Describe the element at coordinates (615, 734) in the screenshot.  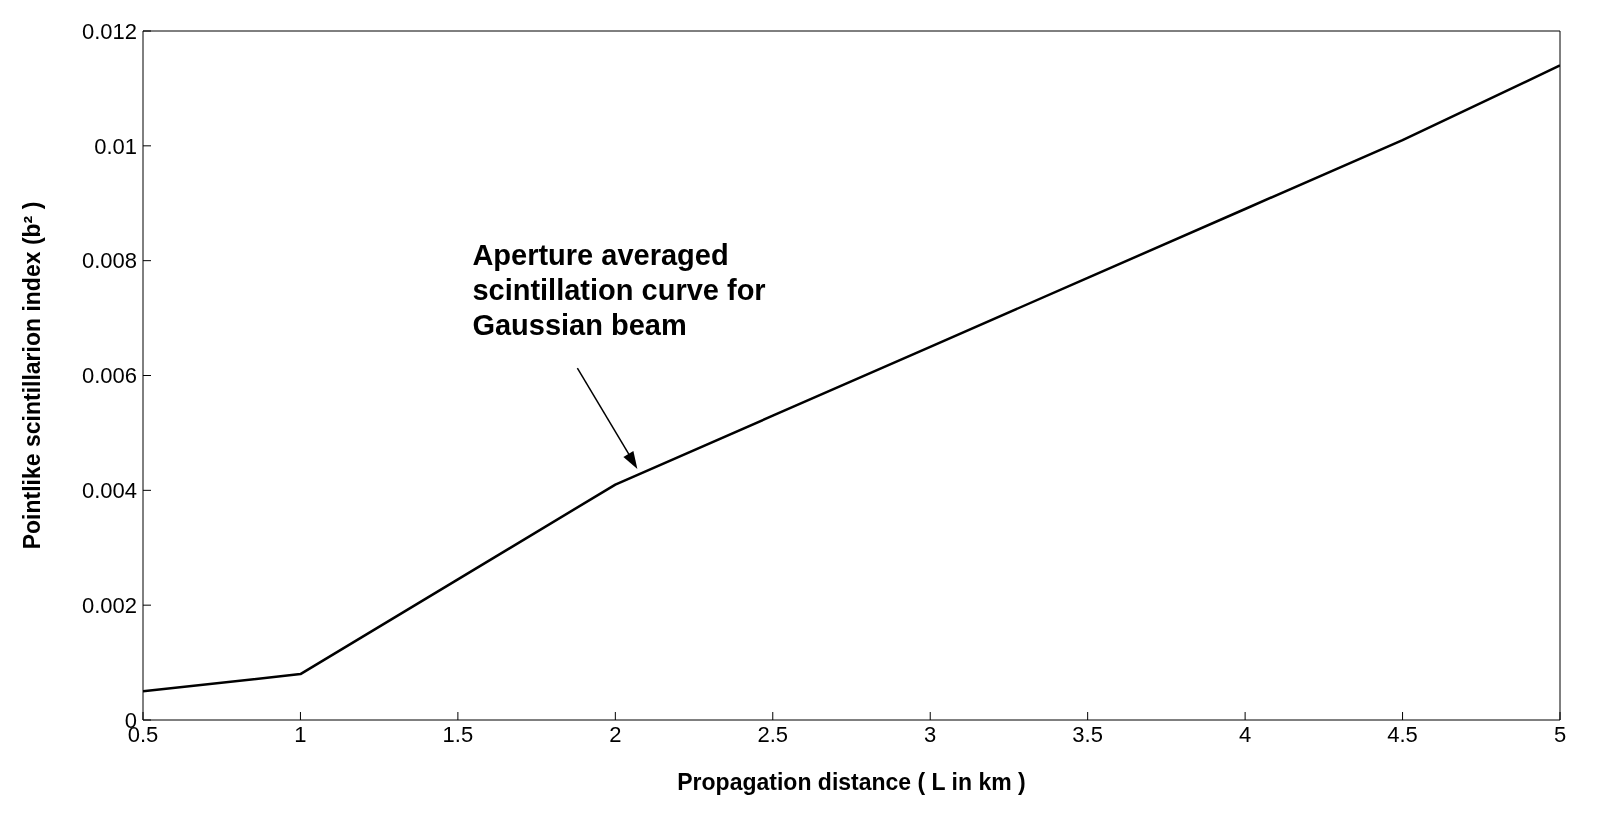
I see `x-tick-label: 2` at that location.